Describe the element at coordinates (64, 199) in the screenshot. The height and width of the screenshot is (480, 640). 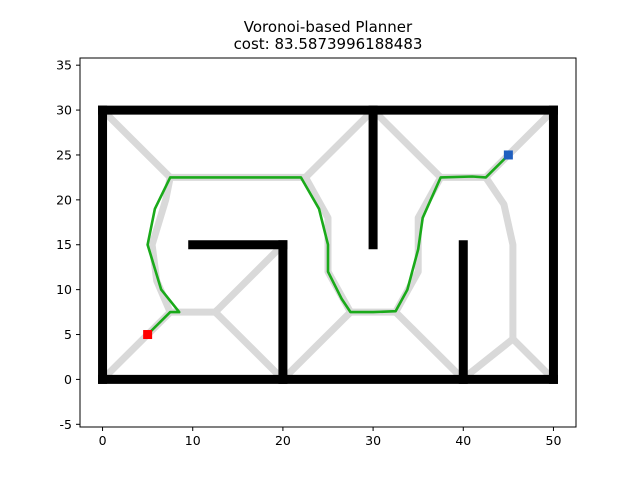
I see `y-tick-label-20: 20` at that location.